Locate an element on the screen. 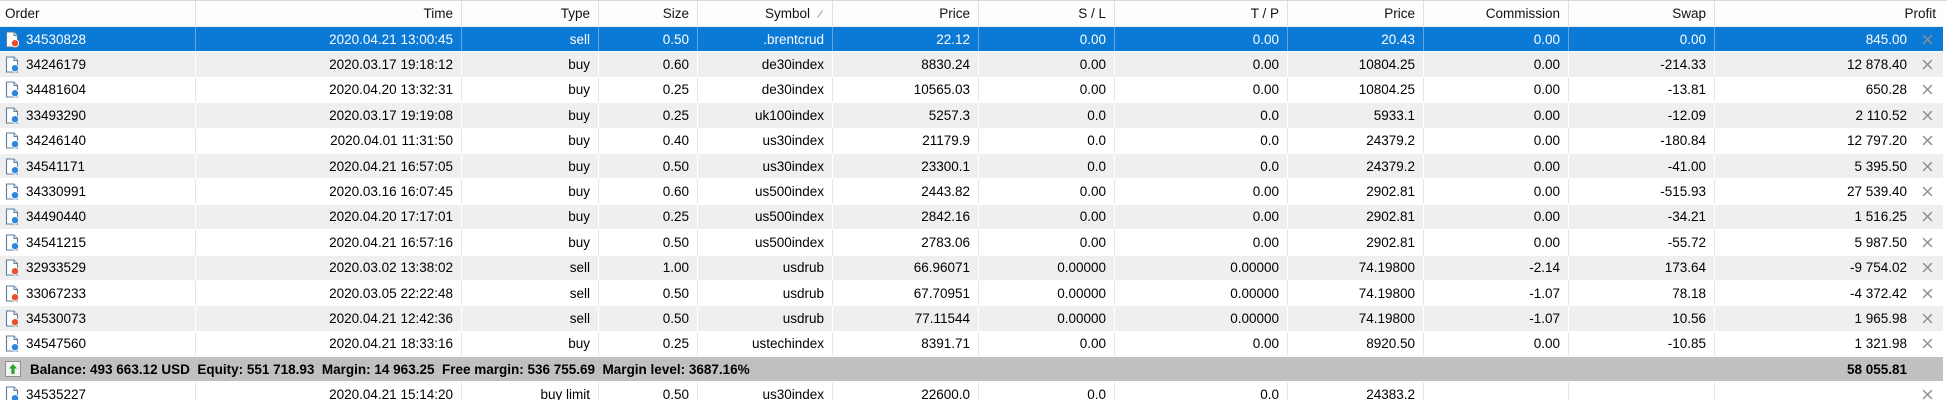  order-number: 34246140 is located at coordinates (56, 141).